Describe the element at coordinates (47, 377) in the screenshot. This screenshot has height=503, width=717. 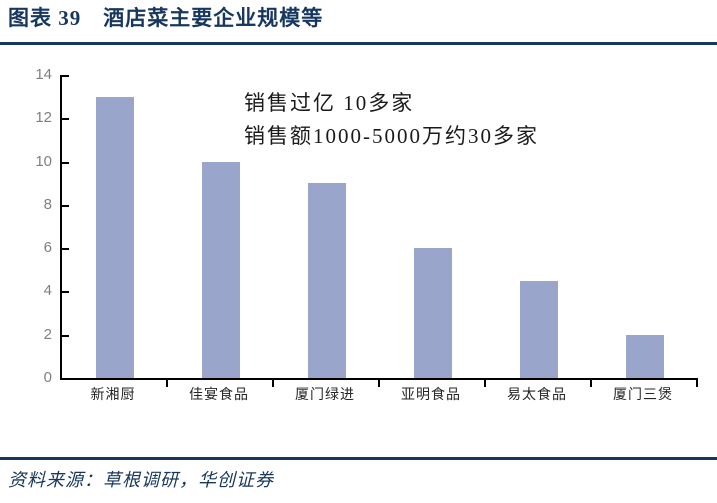
I see `y-axis-tick-label: 0` at that location.